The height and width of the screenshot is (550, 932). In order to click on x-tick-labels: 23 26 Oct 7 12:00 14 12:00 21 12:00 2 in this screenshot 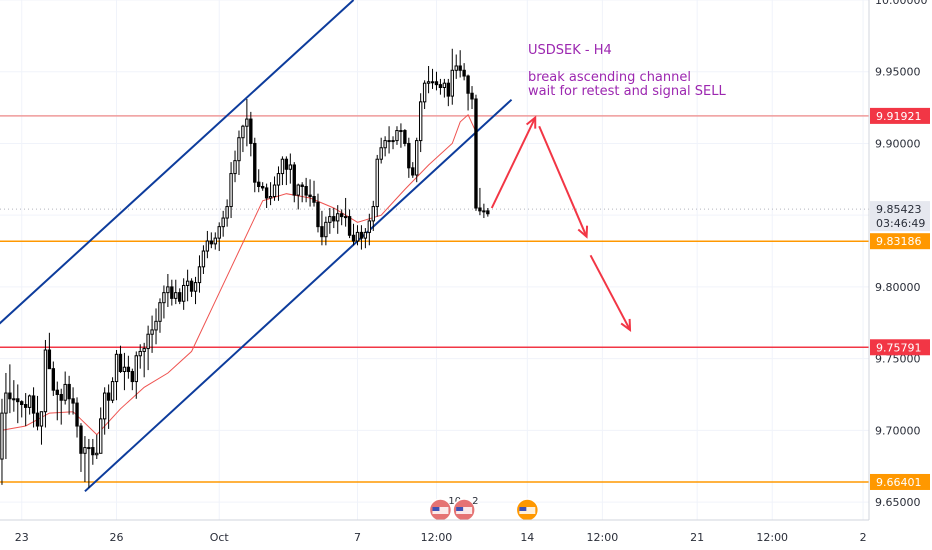, I will do `click(441, 537)`.